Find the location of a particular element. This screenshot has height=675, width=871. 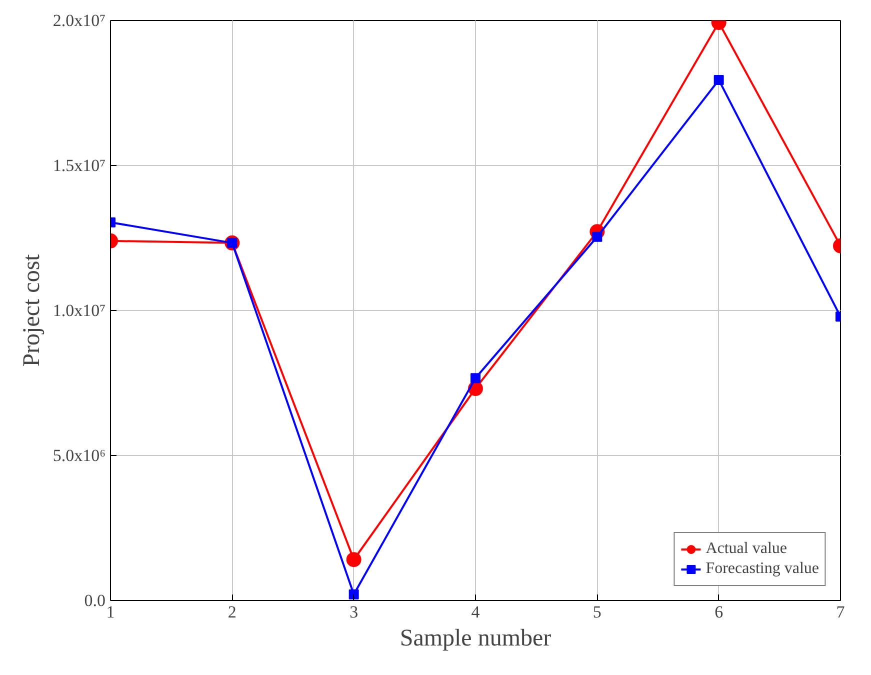

y-axis-title: Project cost is located at coordinates (31, 310).